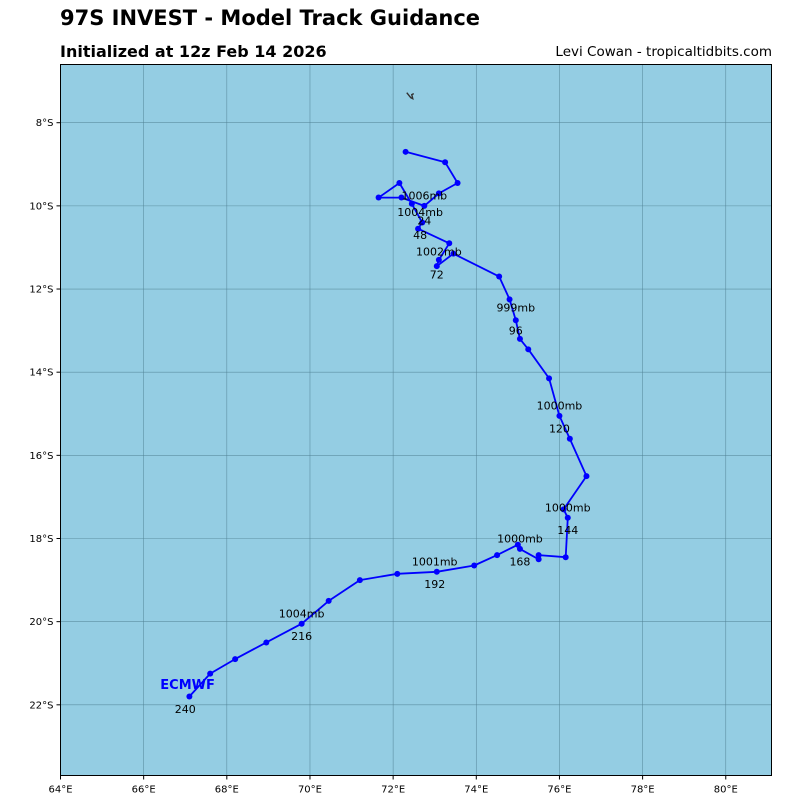 The width and height of the screenshot is (800, 800). I want to click on y-tick-label: 12°S, so click(41, 290).